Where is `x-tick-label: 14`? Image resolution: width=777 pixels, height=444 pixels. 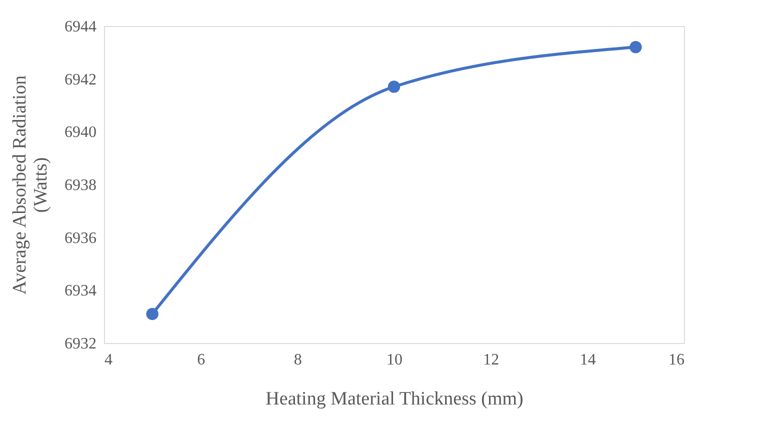 x-tick-label: 14 is located at coordinates (588, 360).